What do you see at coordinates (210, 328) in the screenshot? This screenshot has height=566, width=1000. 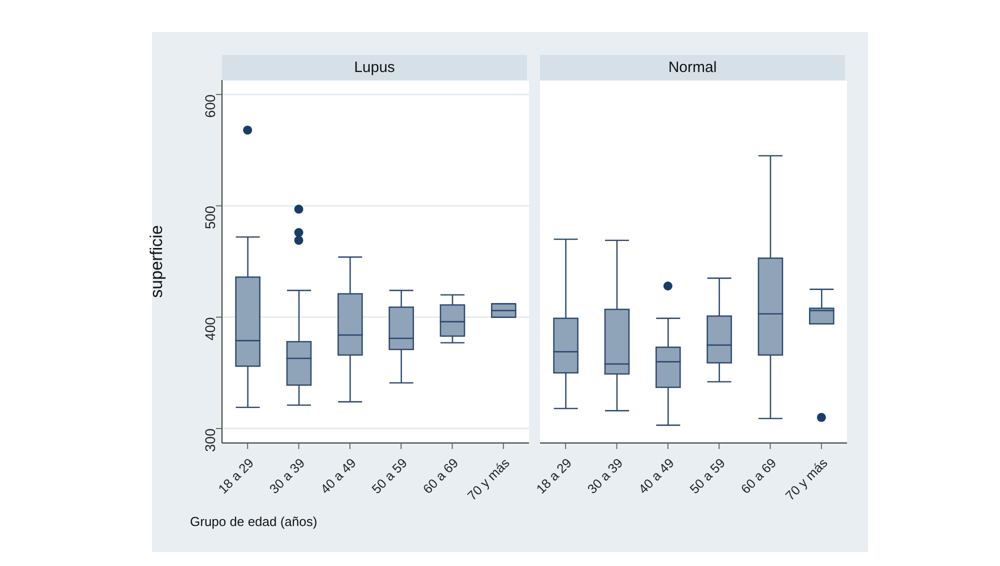 I see `y-tick-label: 400` at bounding box center [210, 328].